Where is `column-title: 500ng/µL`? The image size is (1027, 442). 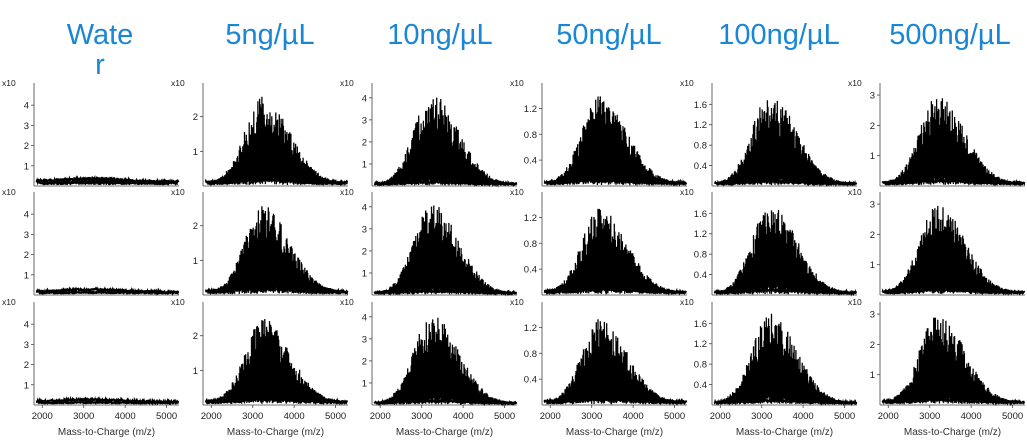 column-title: 500ng/µL is located at coordinates (950, 35).